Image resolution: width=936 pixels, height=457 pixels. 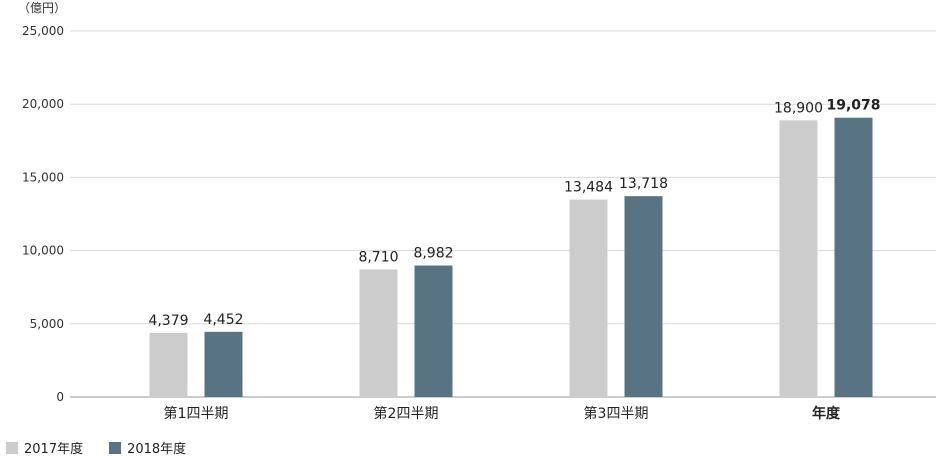 What do you see at coordinates (798, 108) in the screenshot?
I see `value-label: 18,900` at bounding box center [798, 108].